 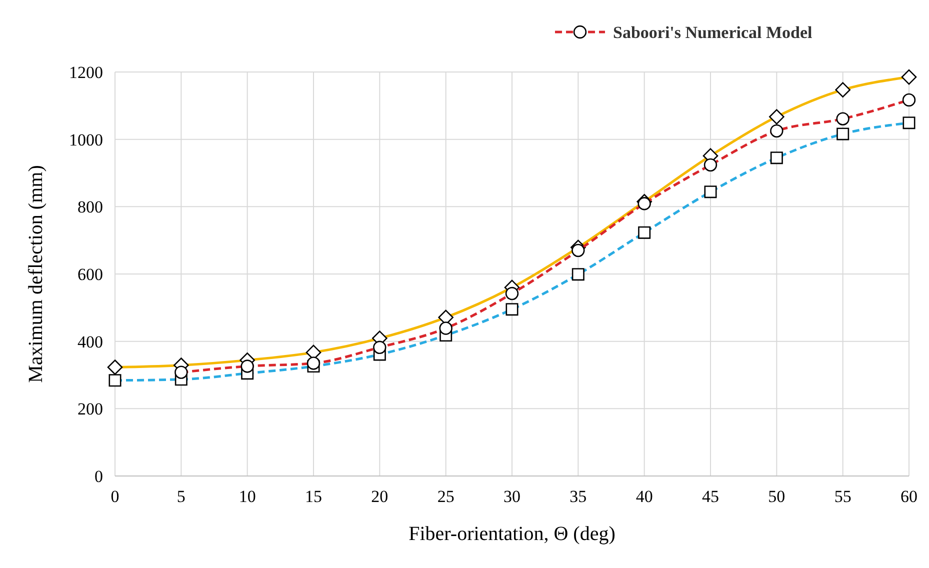 What do you see at coordinates (710, 496) in the screenshot?
I see `x-tick-label: 45` at bounding box center [710, 496].